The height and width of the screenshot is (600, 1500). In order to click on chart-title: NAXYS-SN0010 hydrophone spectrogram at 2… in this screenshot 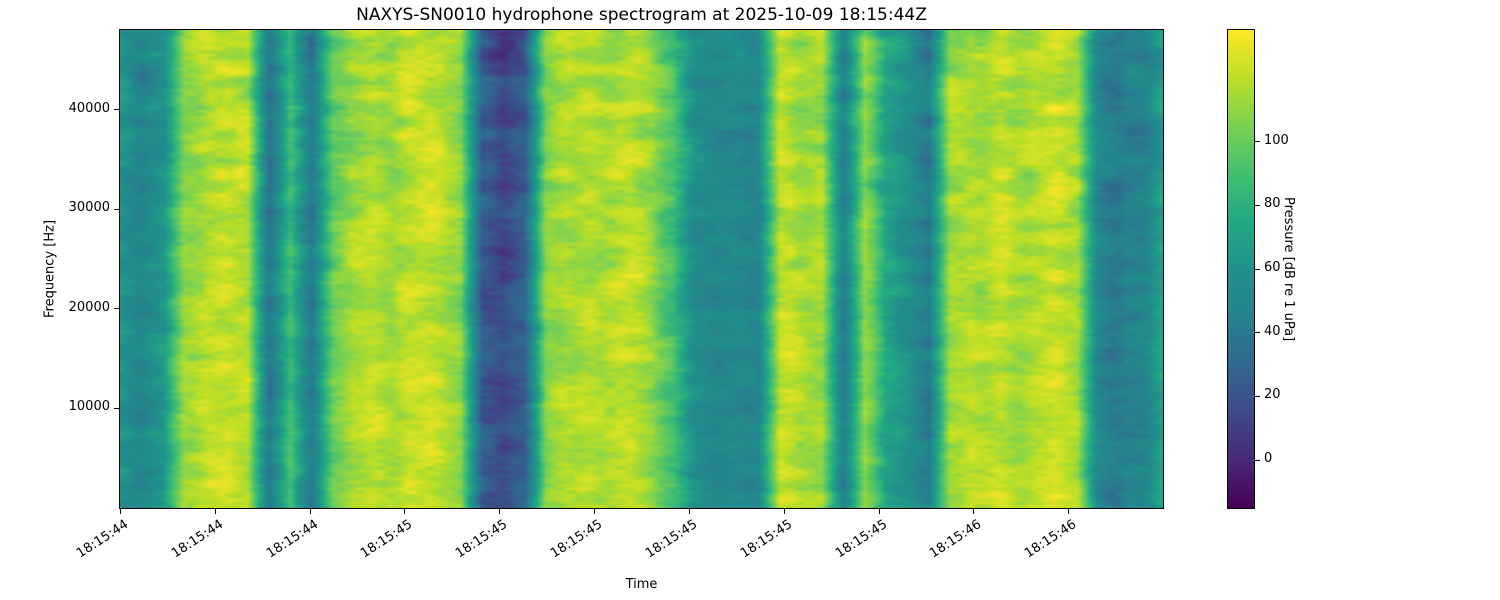, I will do `click(641, 15)`.